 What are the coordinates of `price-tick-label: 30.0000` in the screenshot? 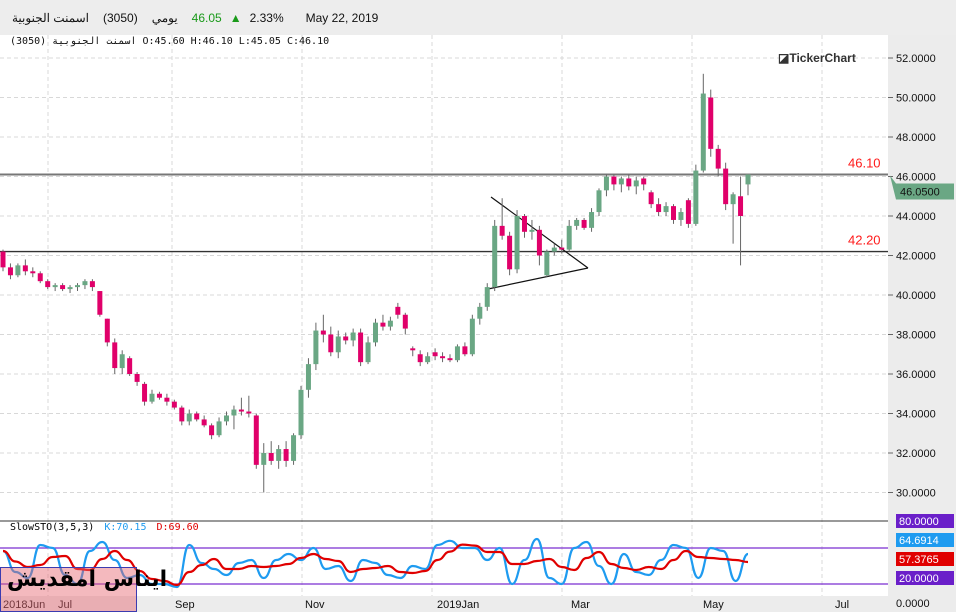 It's located at (916, 494).